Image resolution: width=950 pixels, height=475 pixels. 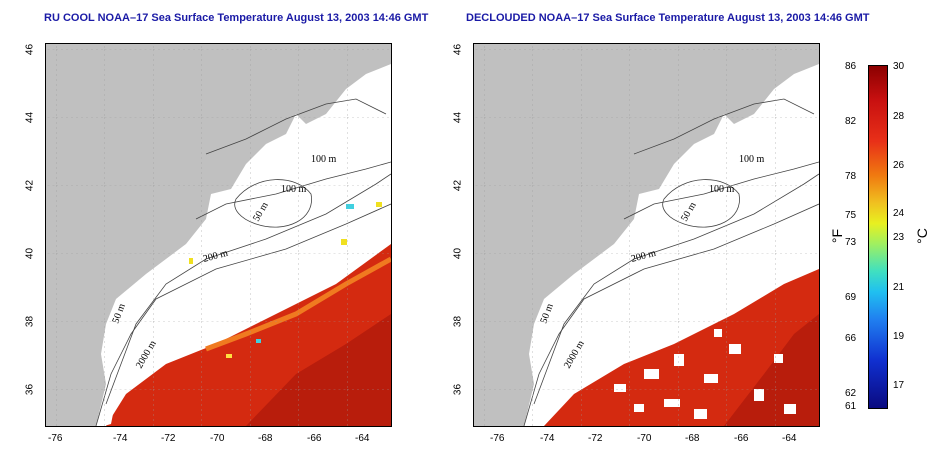 I want to click on fahrenheit-tick: 82, so click(x=851, y=121).